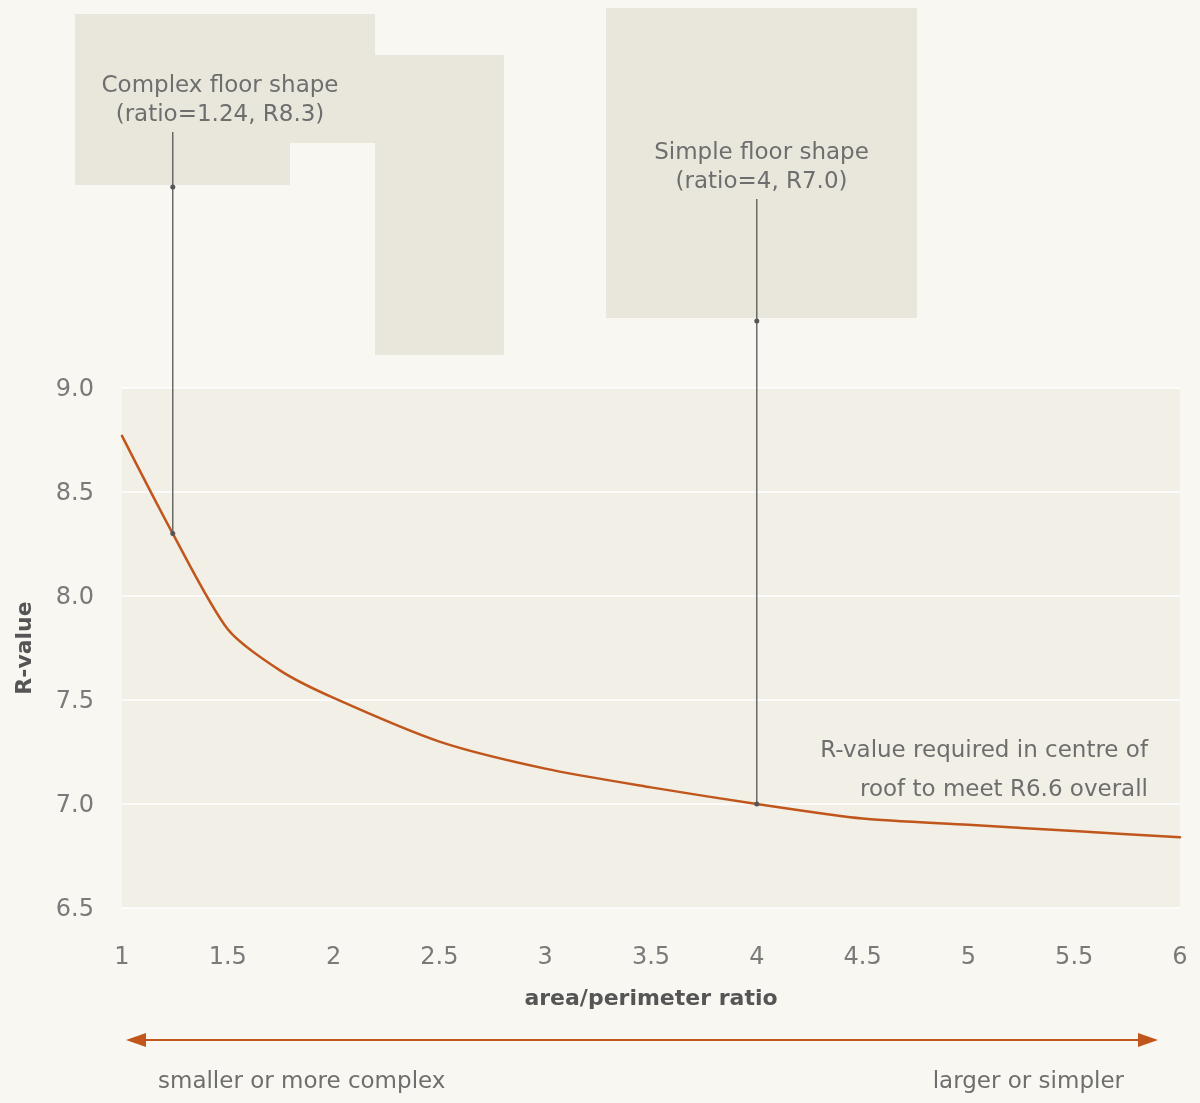 This screenshot has height=1103, width=1200. I want to click on y-tick-label: 9.0, so click(74, 388).